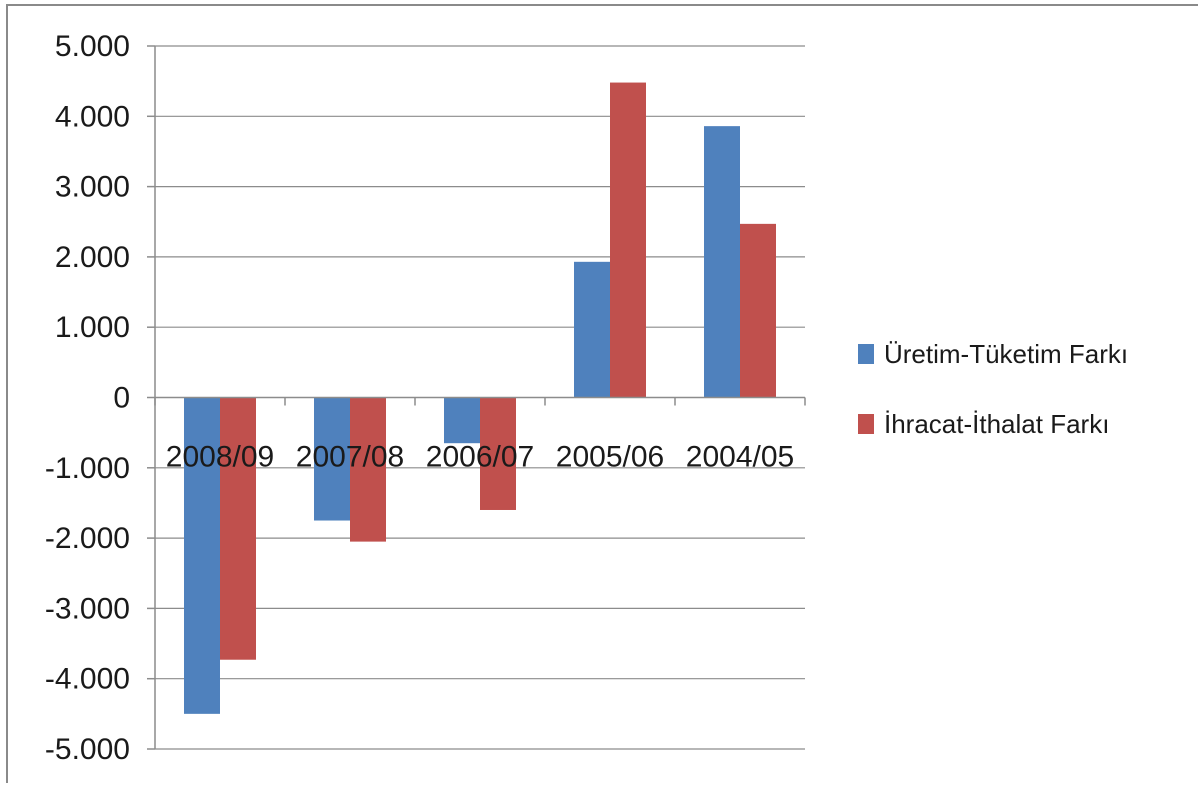 The height and width of the screenshot is (787, 1203). What do you see at coordinates (92, 187) in the screenshot?
I see `y-tick-label: 3.000` at bounding box center [92, 187].